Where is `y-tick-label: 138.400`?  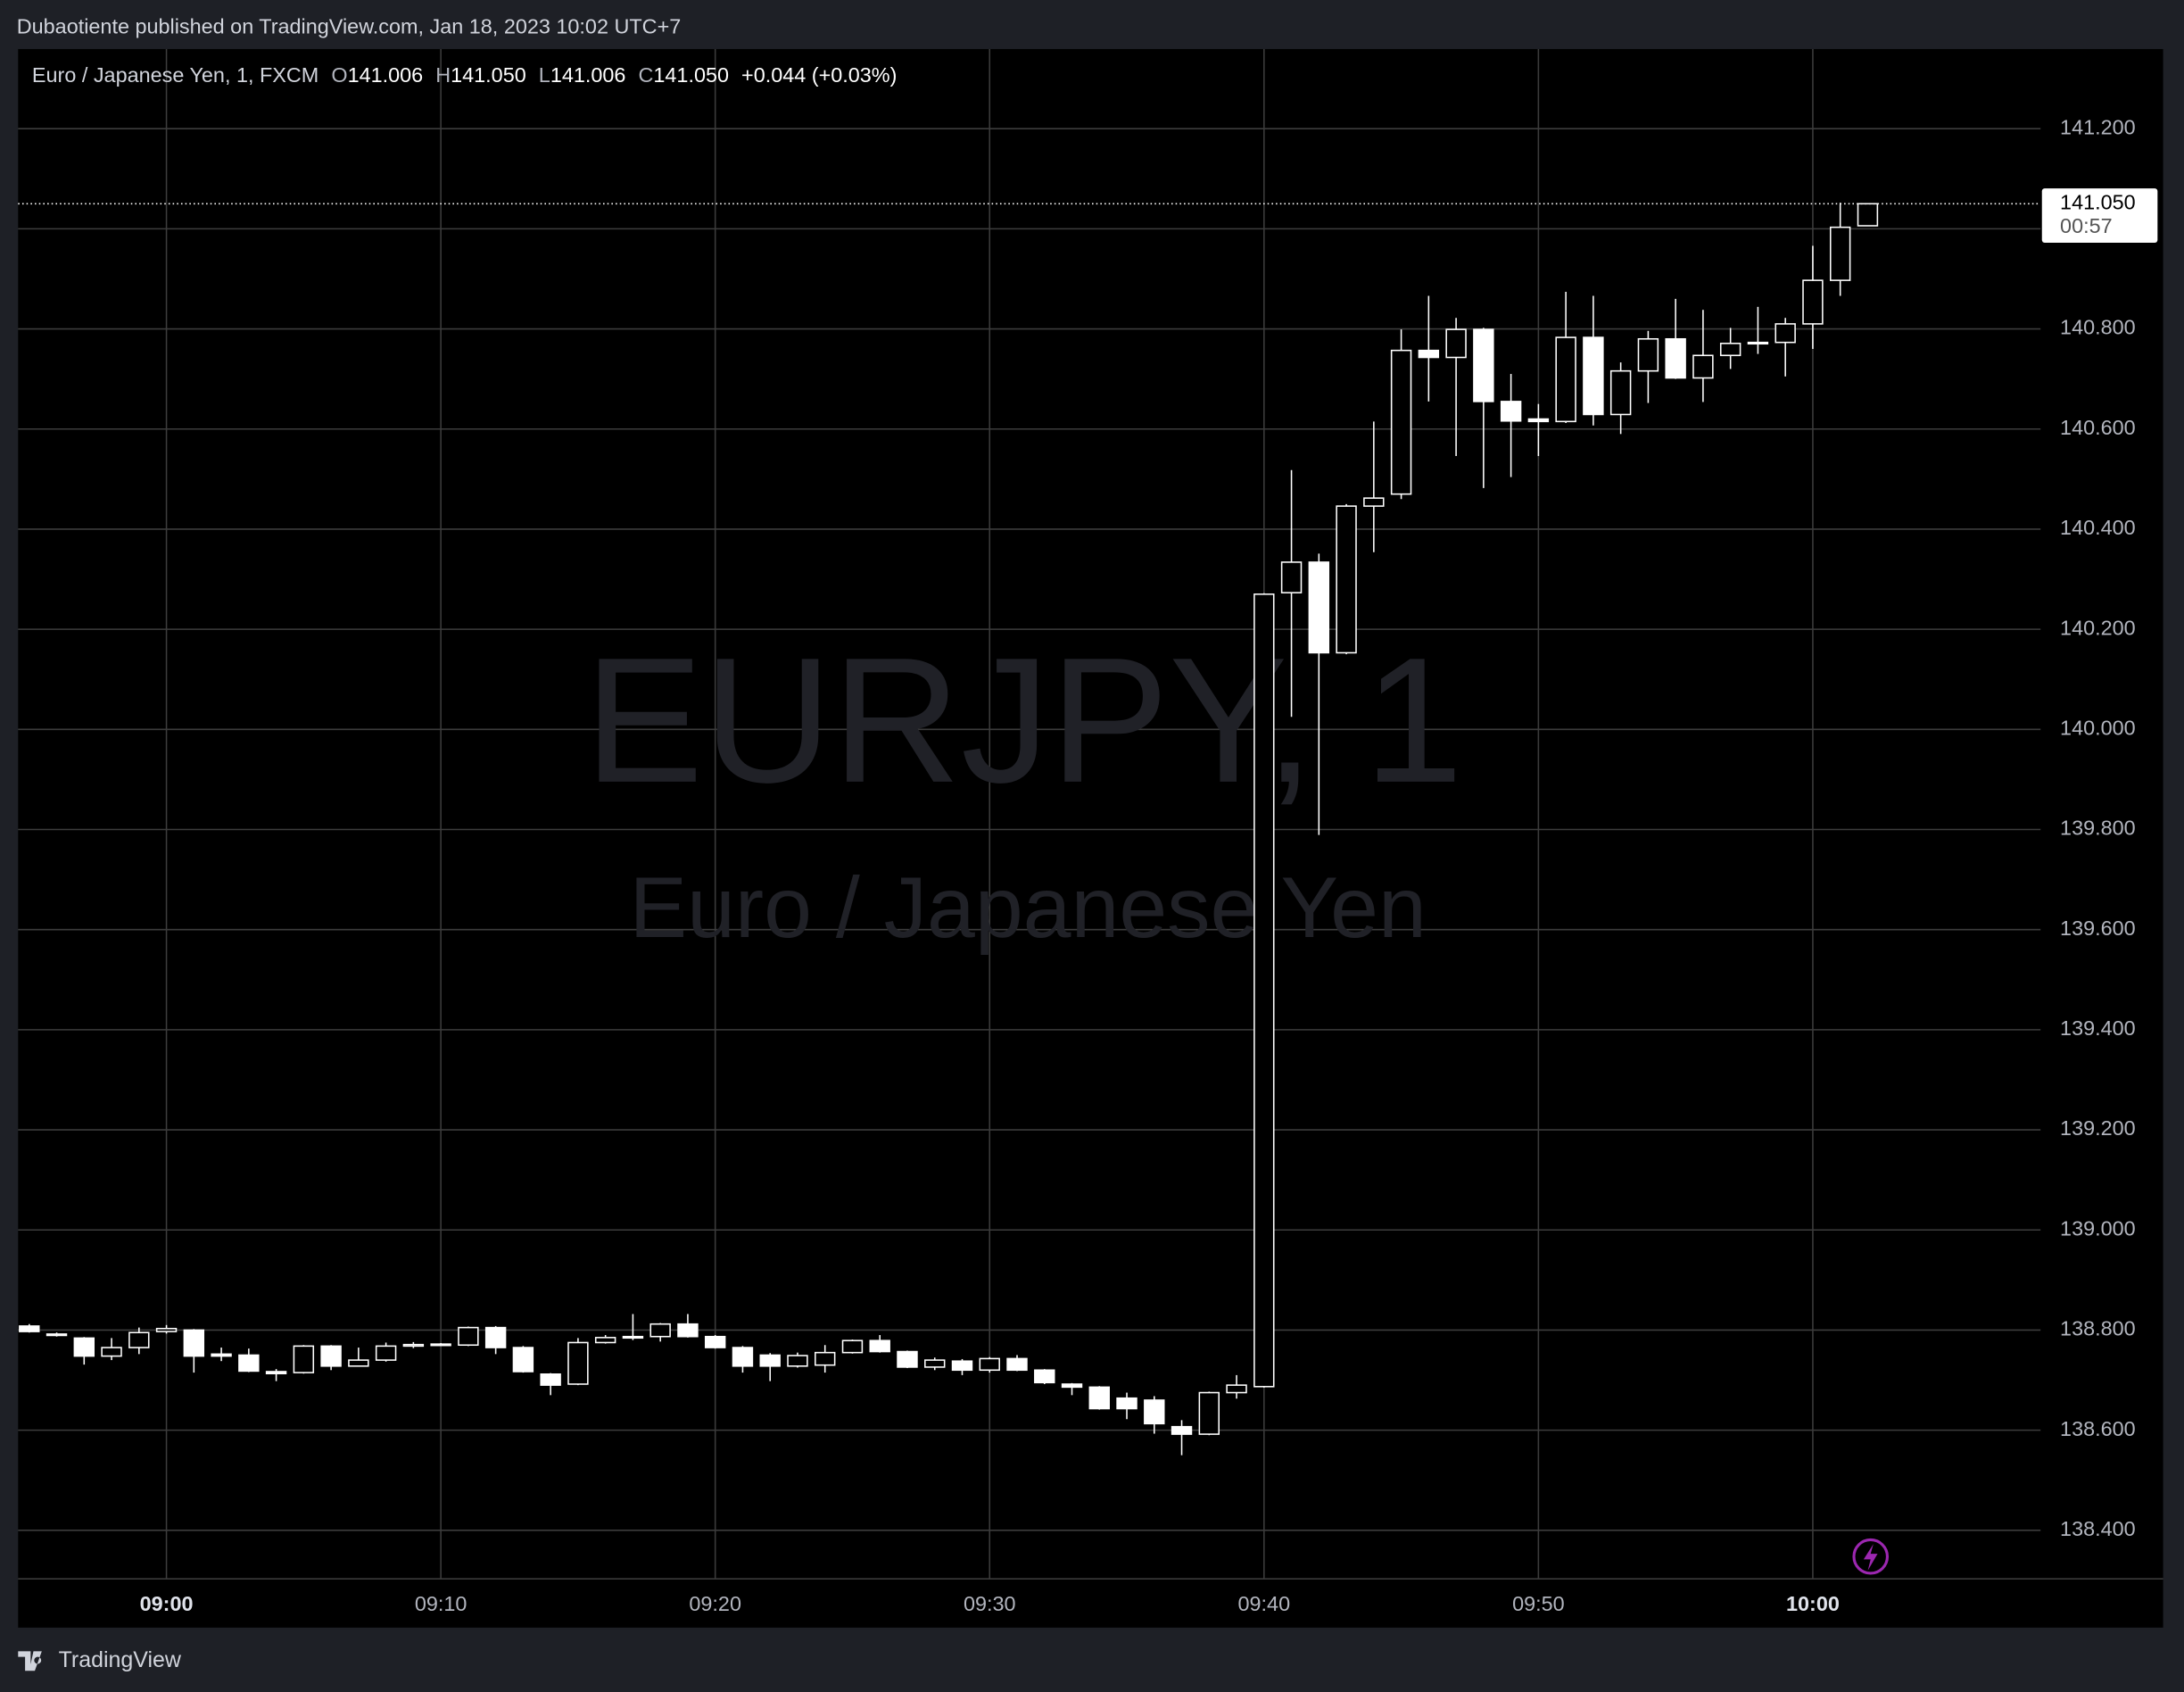 y-tick-label: 138.400 is located at coordinates (2098, 1528).